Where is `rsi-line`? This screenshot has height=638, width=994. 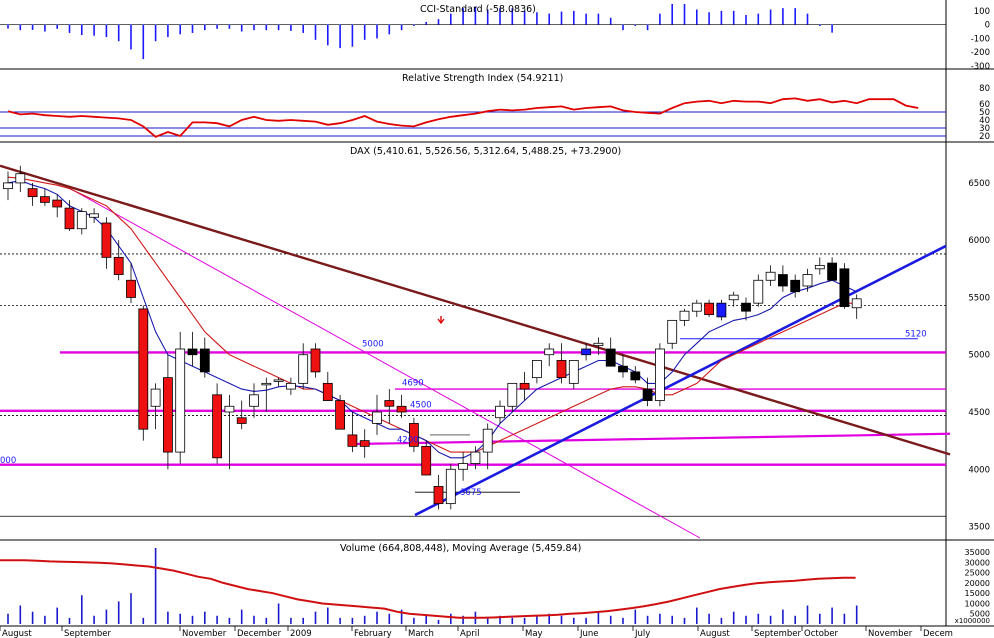 rsi-line is located at coordinates (463, 117).